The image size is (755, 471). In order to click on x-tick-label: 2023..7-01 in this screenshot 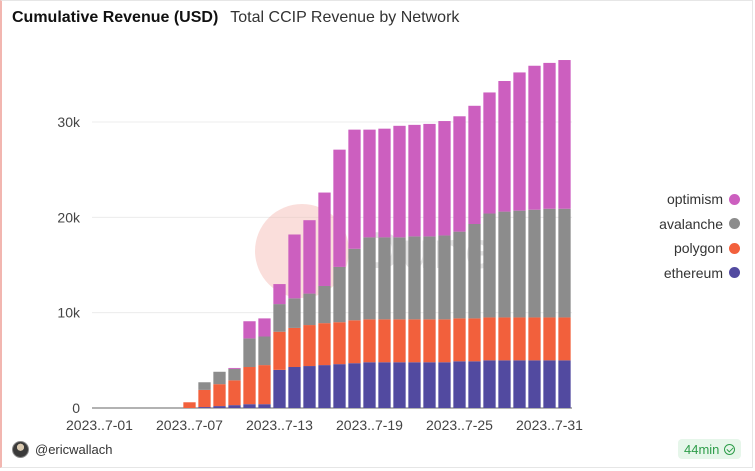, I will do `click(99, 425)`.